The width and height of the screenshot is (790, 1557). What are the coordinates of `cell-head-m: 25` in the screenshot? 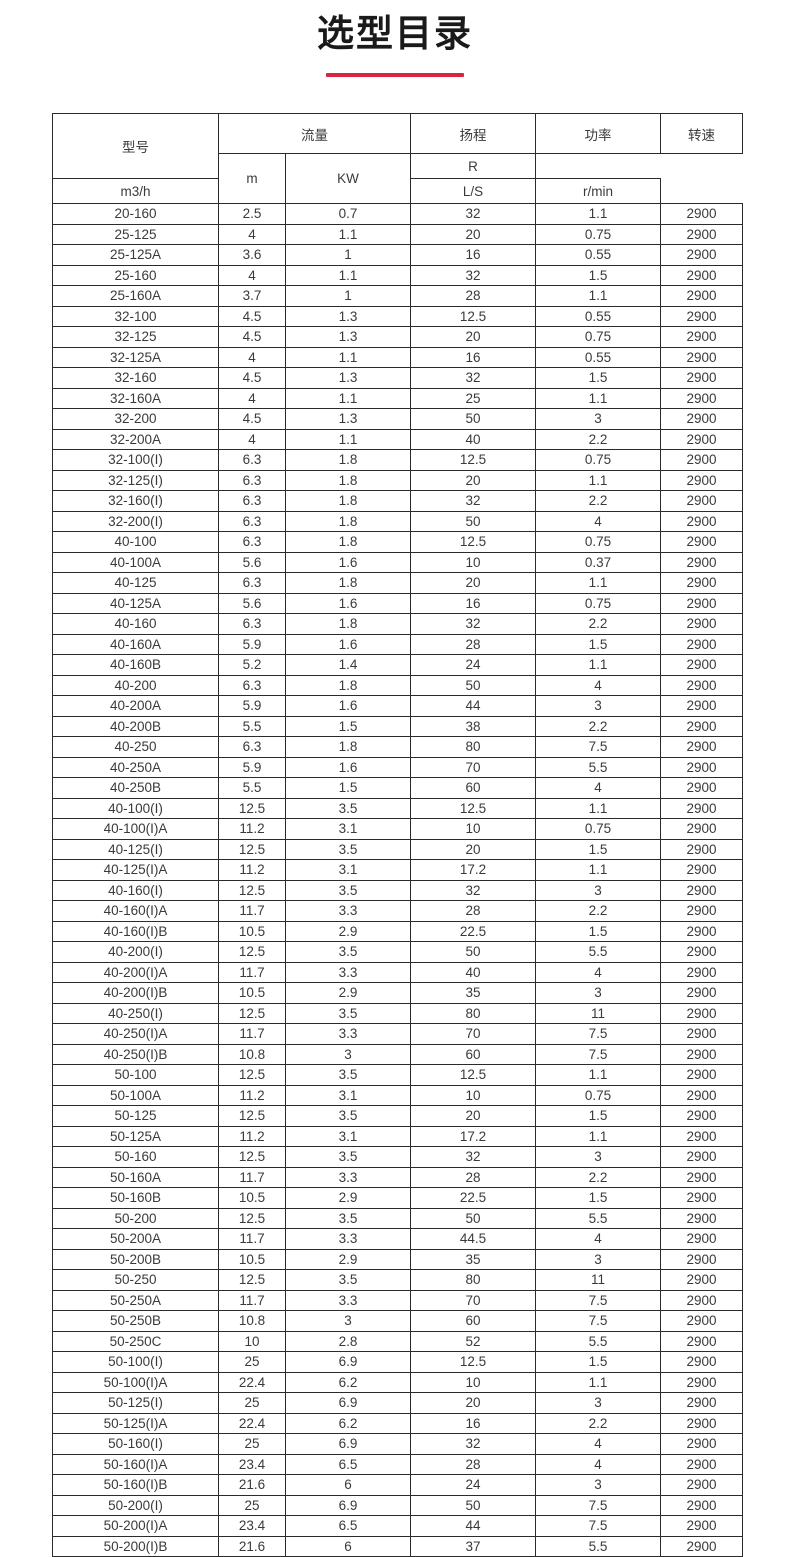 It's located at (473, 398).